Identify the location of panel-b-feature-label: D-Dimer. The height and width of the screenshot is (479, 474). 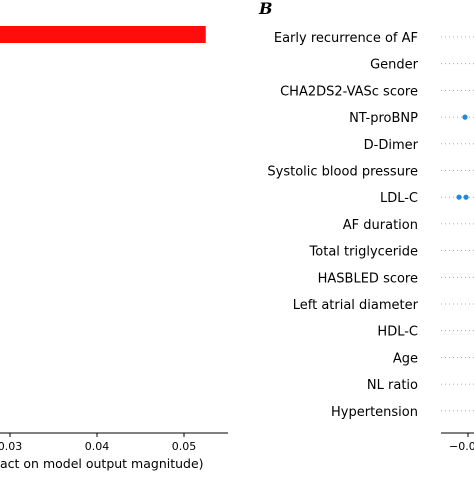
(391, 145).